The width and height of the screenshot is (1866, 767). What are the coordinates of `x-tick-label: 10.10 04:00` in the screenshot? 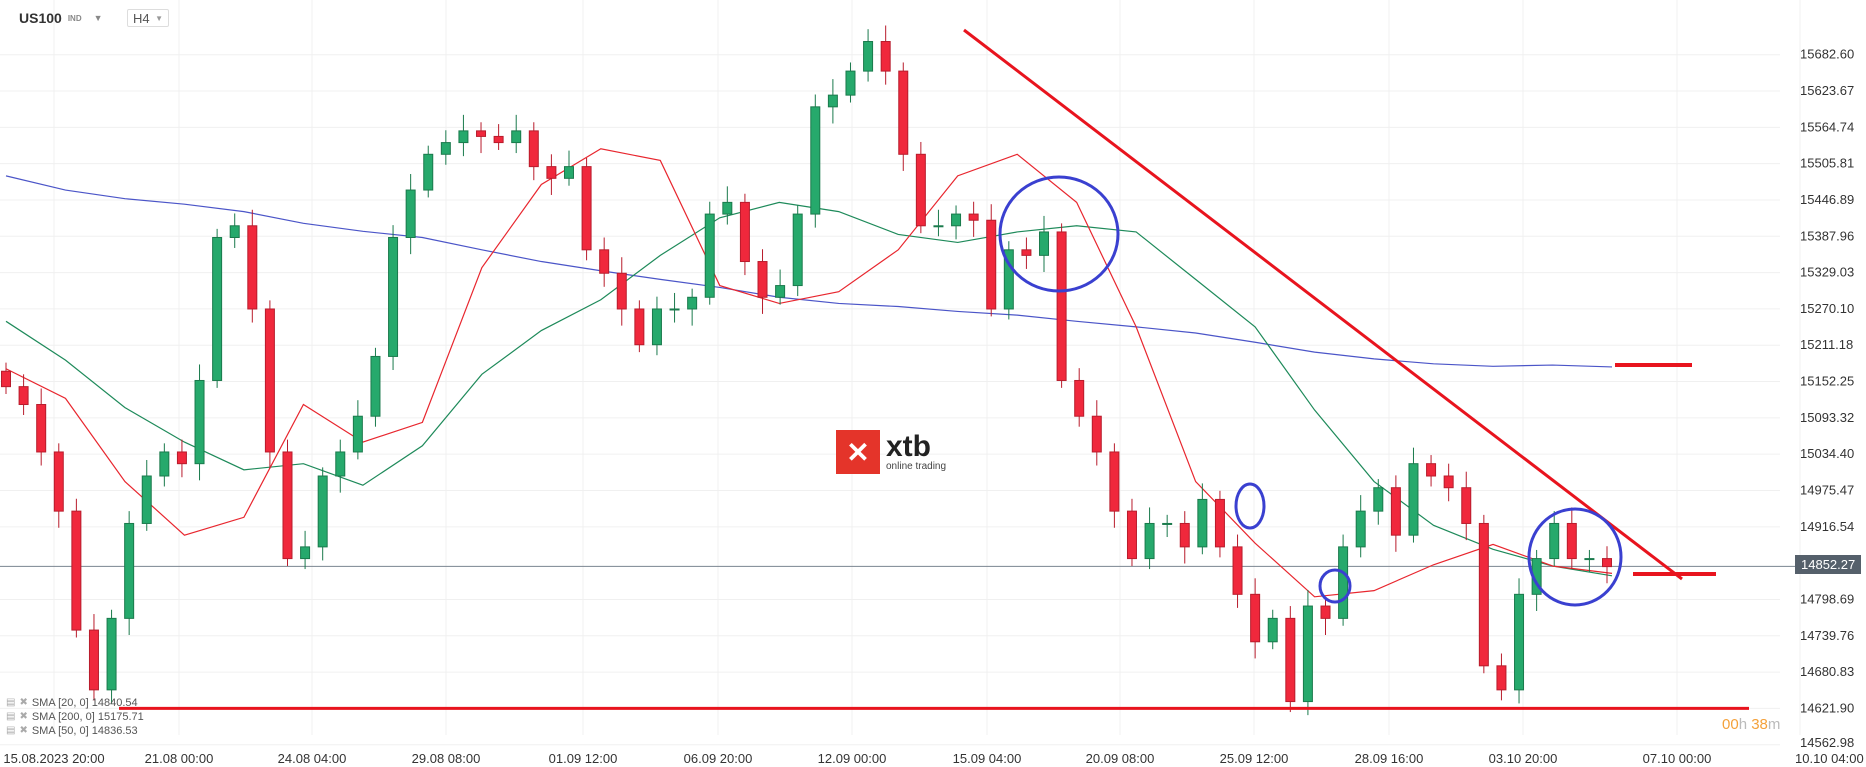 It's located at (1829, 758).